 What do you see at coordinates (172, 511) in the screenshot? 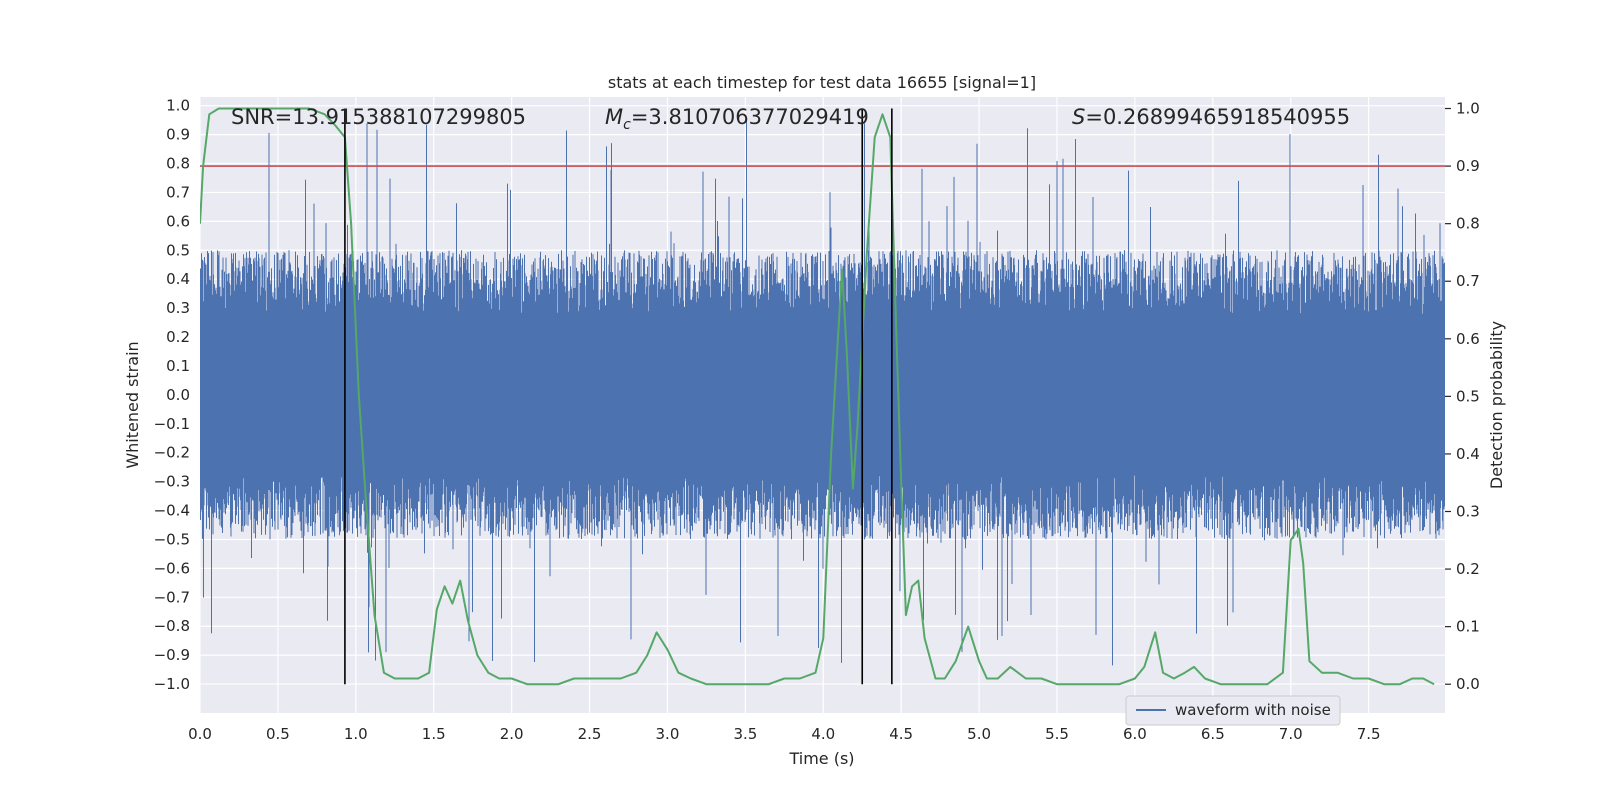
I see `y-tick-label: −0.4` at bounding box center [172, 511].